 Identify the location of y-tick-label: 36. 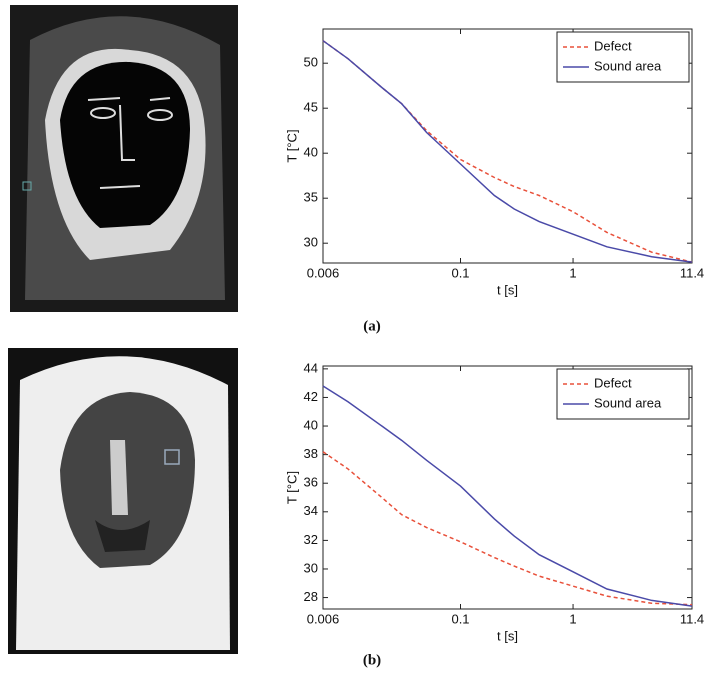
(311, 482).